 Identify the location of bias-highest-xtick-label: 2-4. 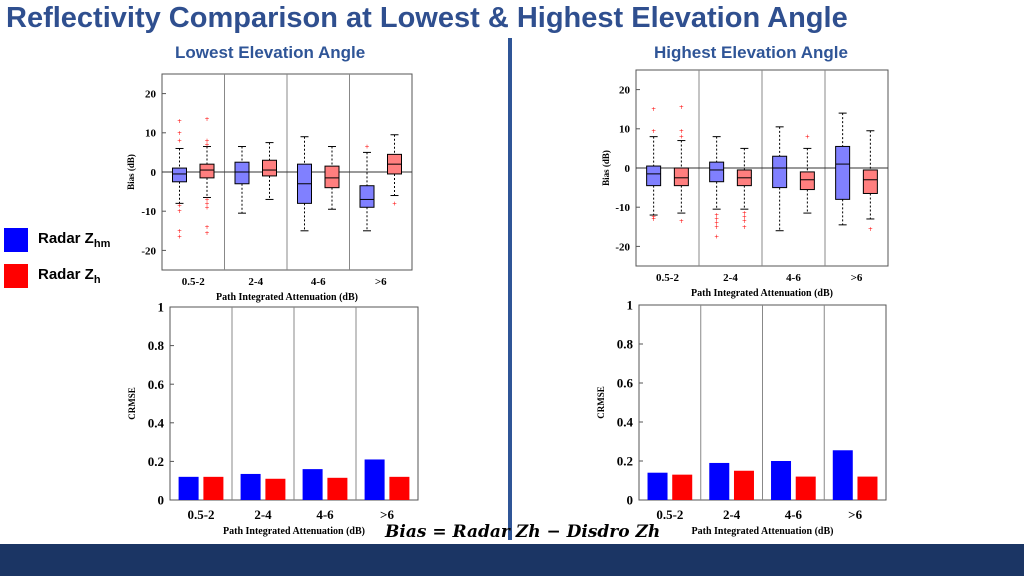
(730, 278).